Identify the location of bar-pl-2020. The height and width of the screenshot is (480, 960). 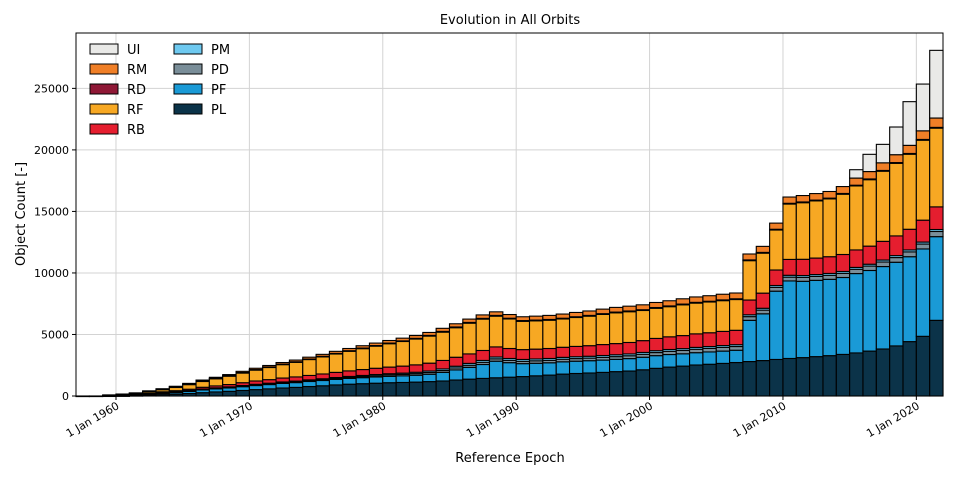
(923, 366).